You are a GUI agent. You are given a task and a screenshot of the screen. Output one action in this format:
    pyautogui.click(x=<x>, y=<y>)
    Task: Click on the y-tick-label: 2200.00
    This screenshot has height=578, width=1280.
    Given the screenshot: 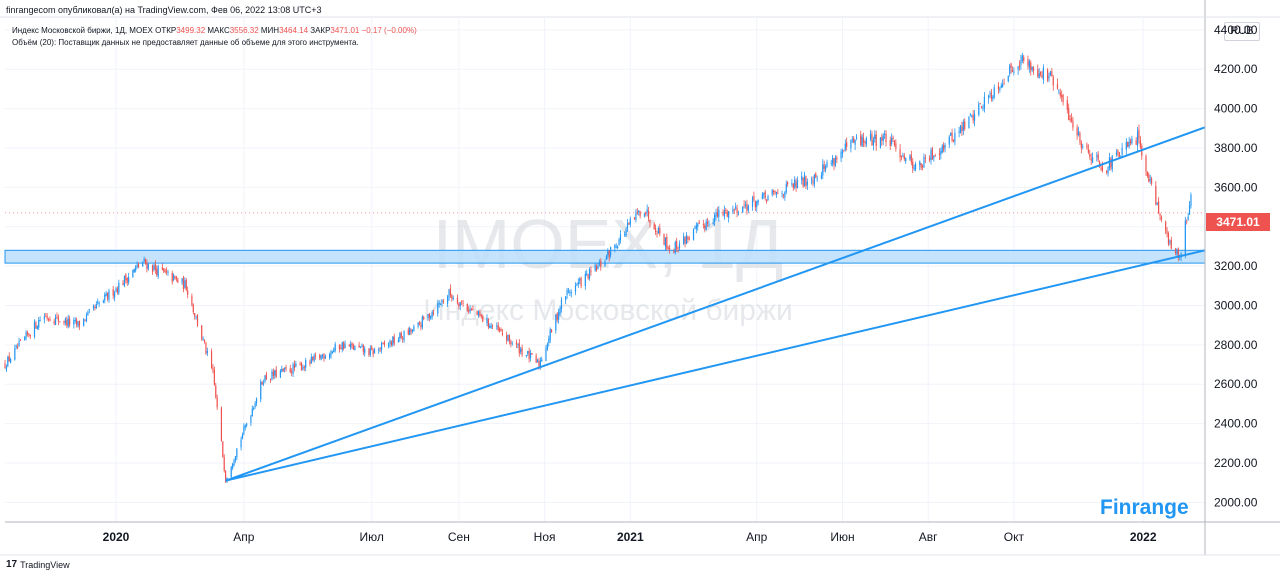 What is the action you would take?
    pyautogui.click(x=1236, y=463)
    